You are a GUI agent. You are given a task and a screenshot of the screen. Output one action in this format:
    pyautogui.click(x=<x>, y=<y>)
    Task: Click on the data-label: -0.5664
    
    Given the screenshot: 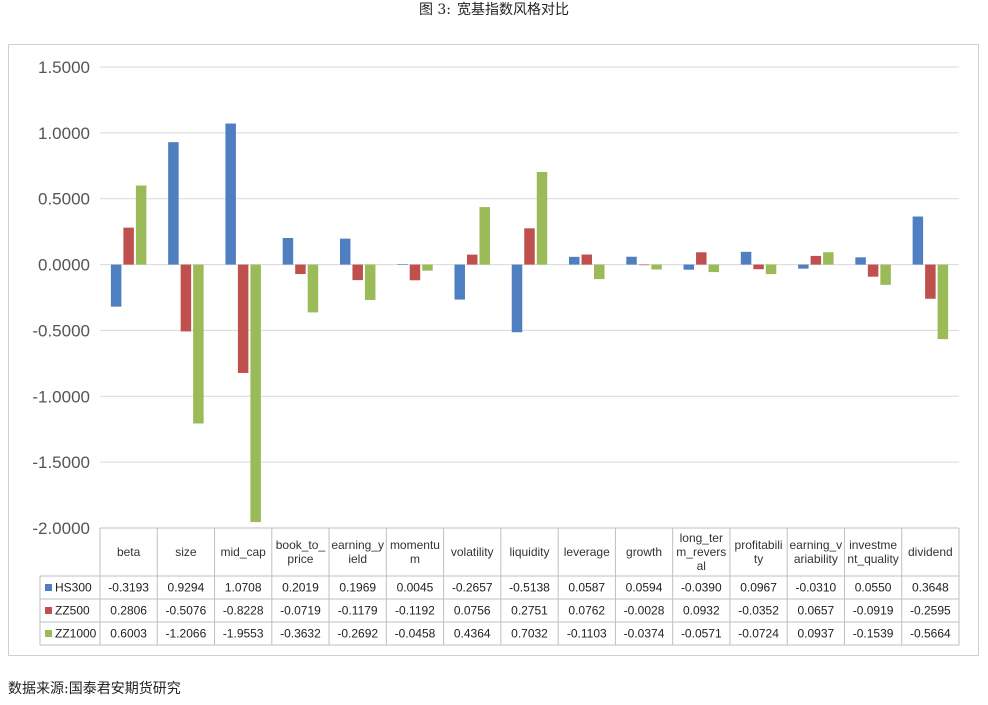 What is the action you would take?
    pyautogui.click(x=930, y=634)
    